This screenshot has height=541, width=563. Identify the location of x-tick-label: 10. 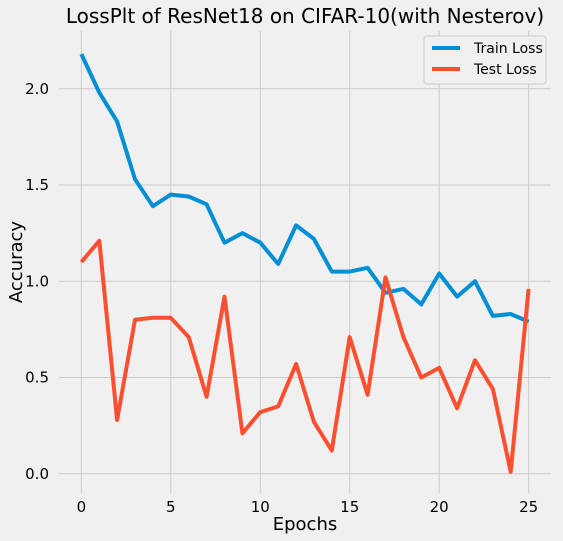
(260, 507).